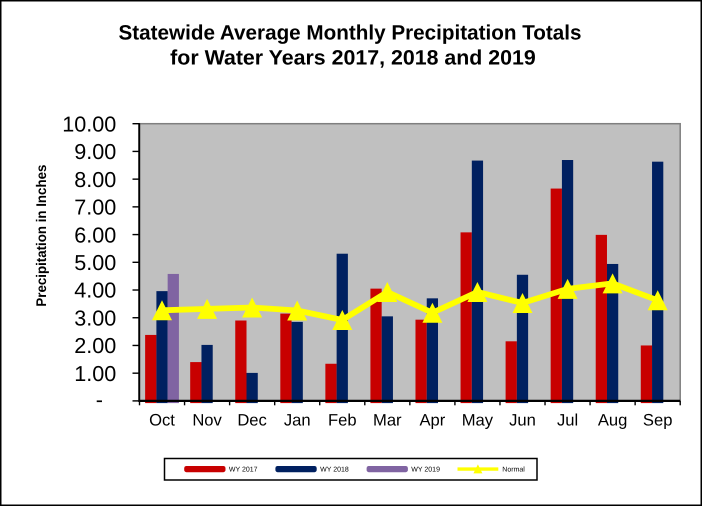 The height and width of the screenshot is (506, 702). Describe the element at coordinates (162, 419) in the screenshot. I see `svg-text: Oct` at that location.